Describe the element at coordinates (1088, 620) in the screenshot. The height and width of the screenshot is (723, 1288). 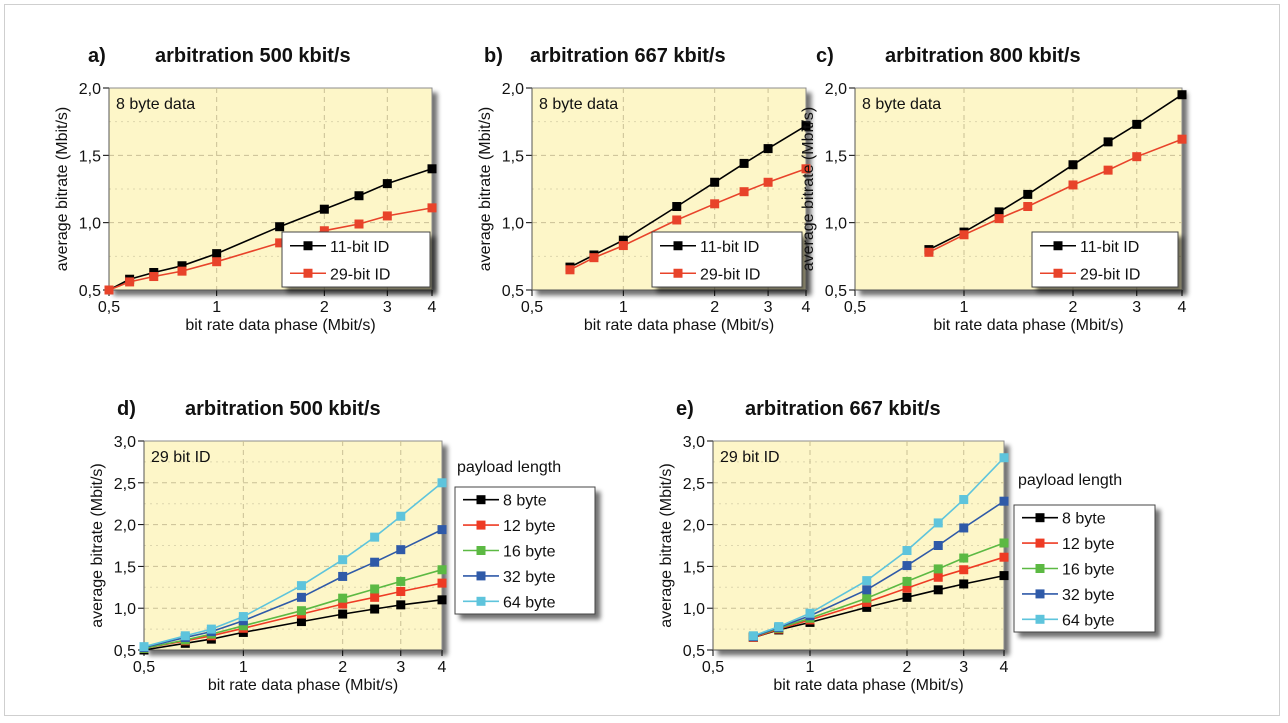
I see `legend-label: 64 byte` at that location.